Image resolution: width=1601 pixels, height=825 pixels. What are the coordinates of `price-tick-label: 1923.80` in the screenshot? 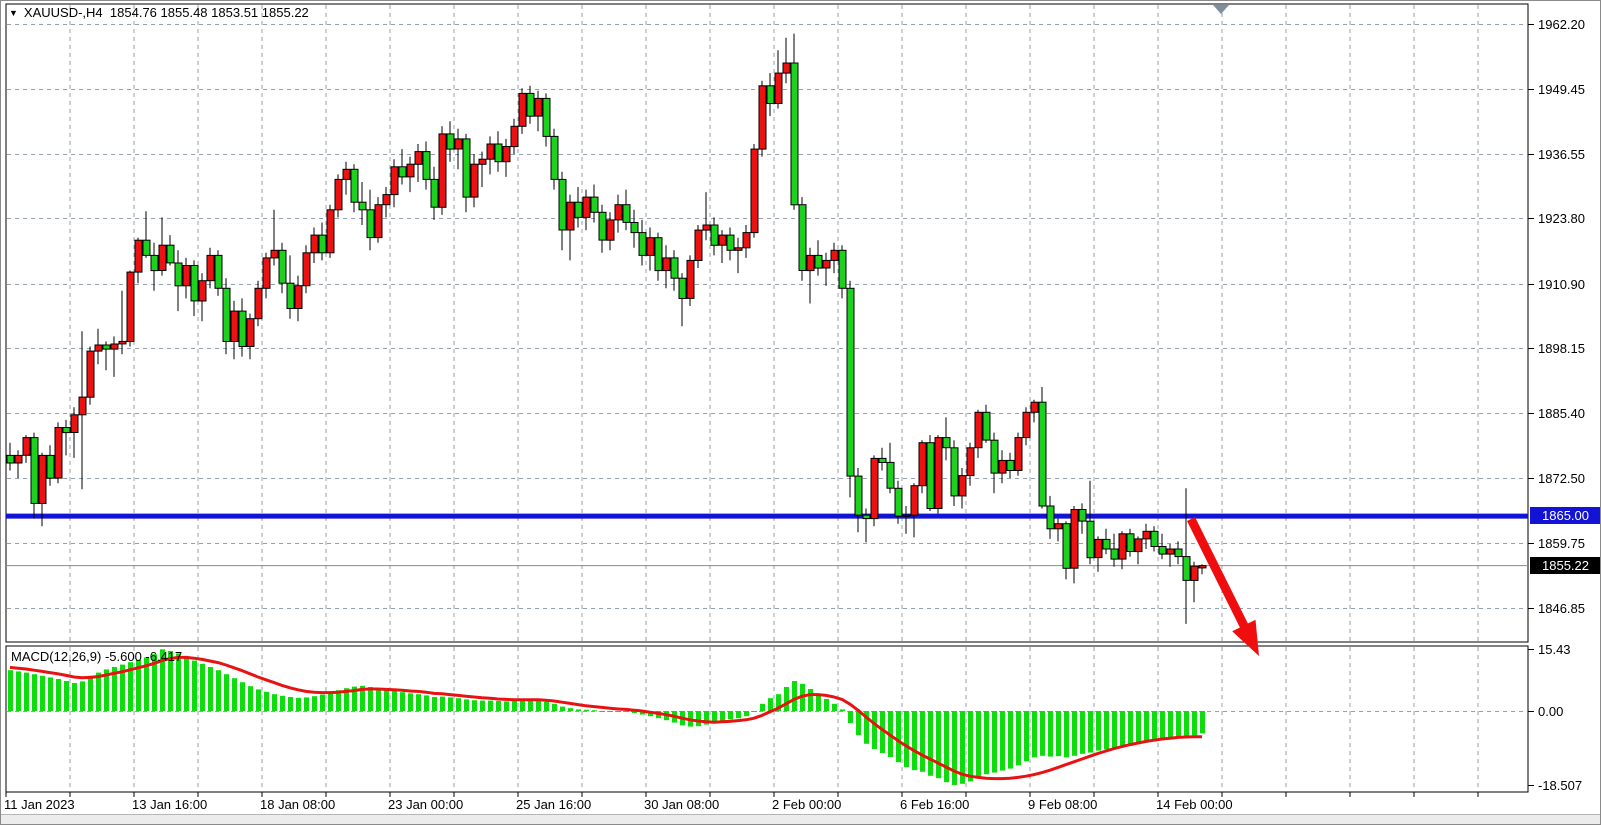 It's located at (1561, 218).